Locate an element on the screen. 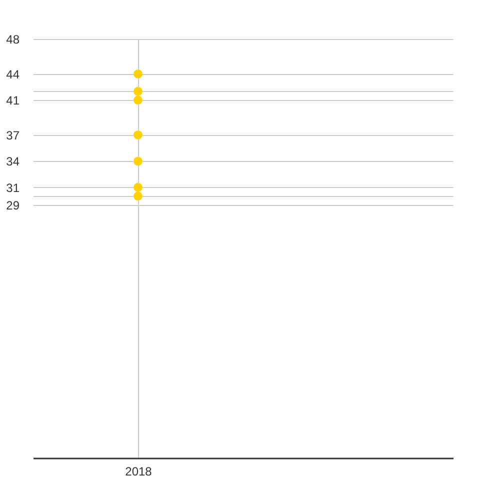 Image resolution: width=500 pixels, height=500 pixels. y-tick-label: 29 is located at coordinates (13, 205).